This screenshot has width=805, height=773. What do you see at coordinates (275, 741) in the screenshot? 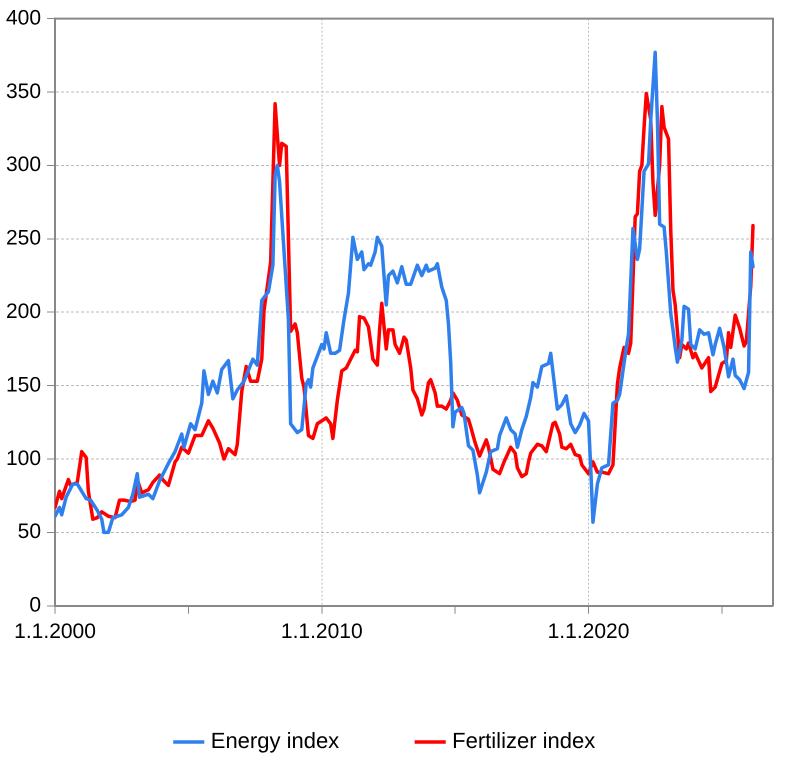
I see `legend-label: Energy index` at bounding box center [275, 741].